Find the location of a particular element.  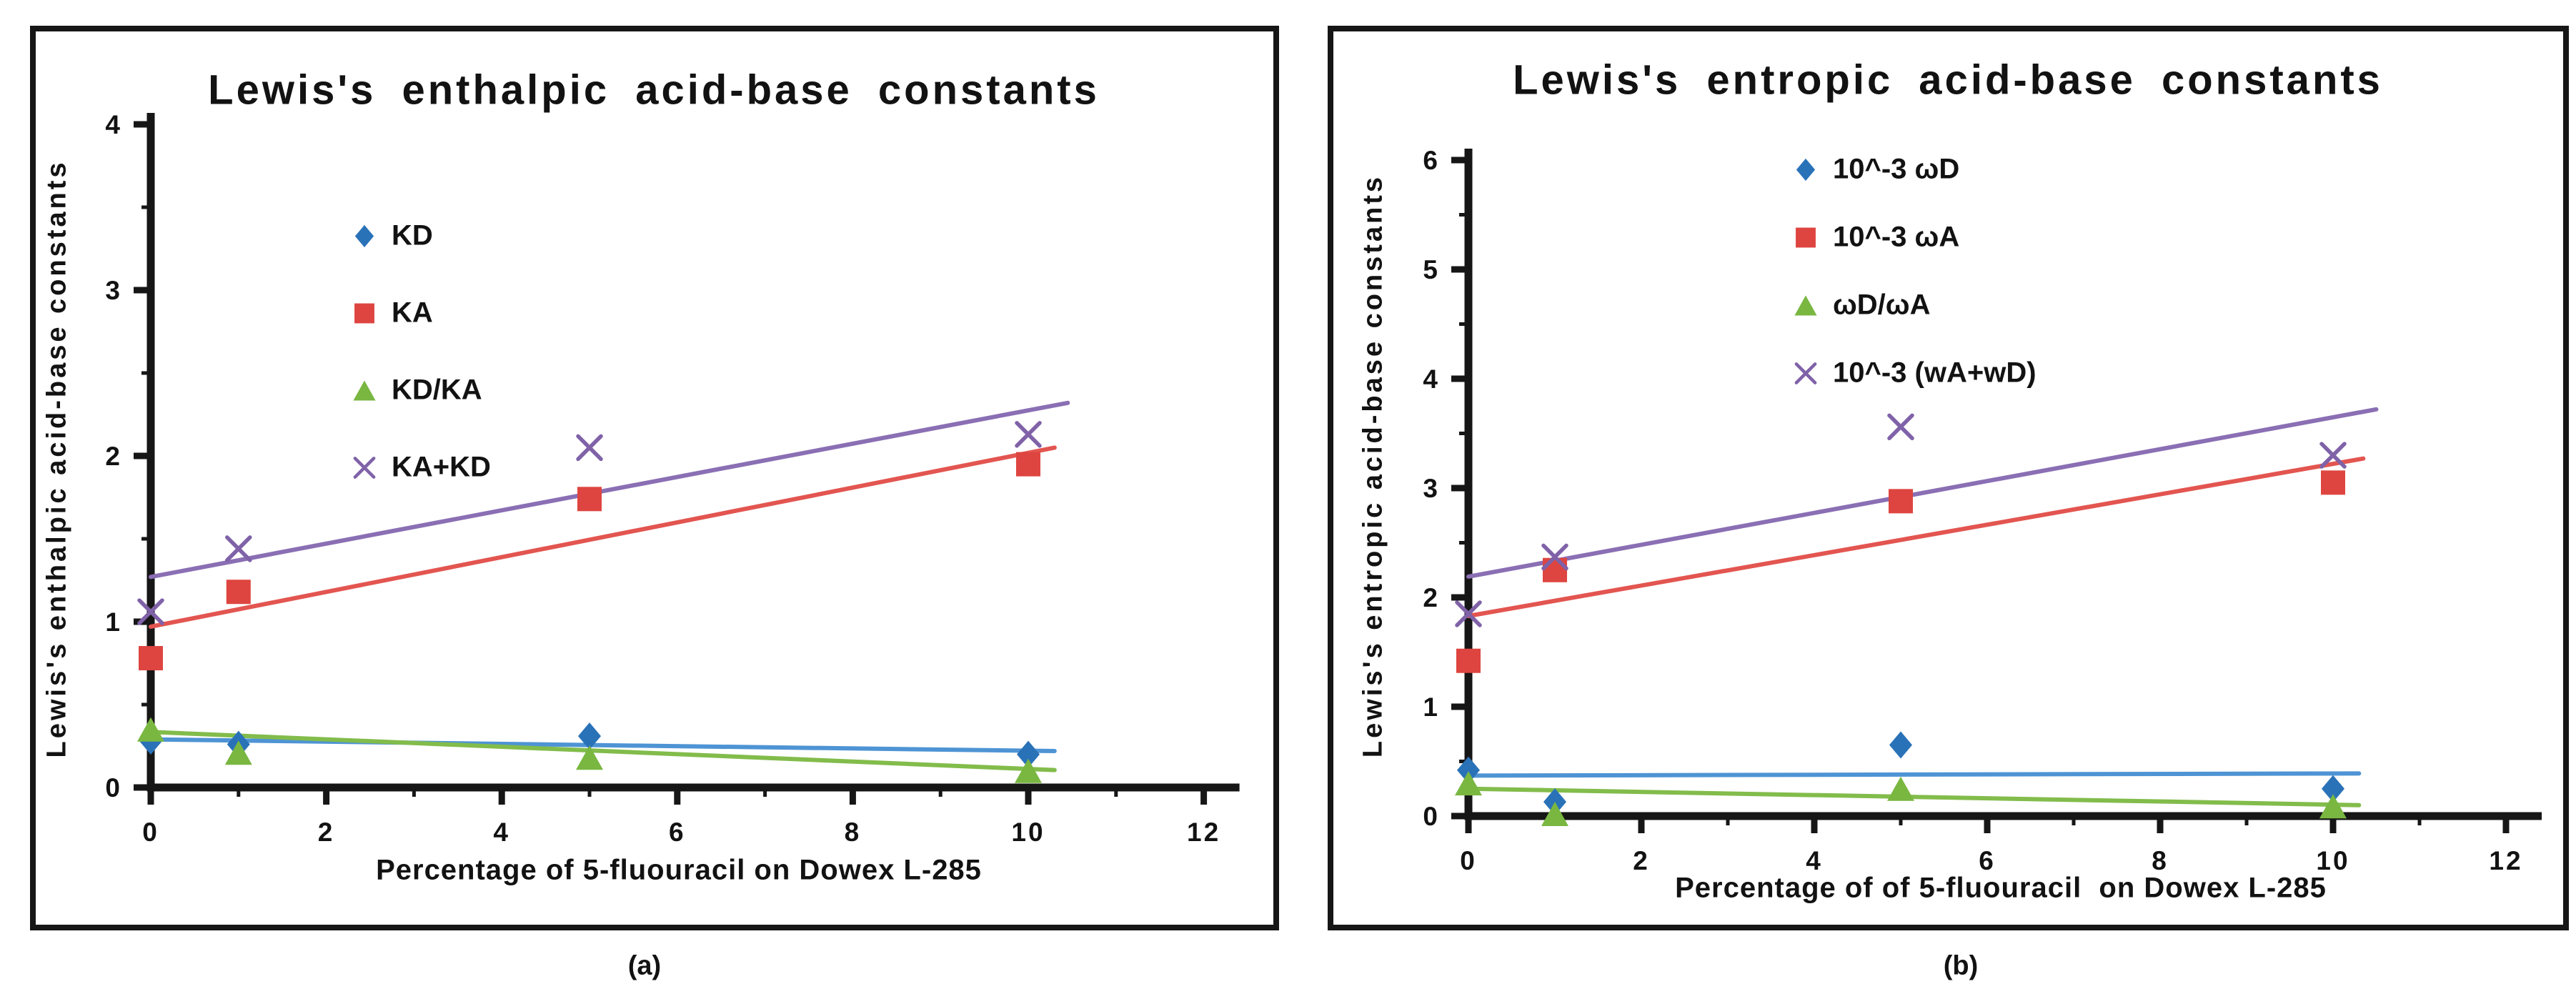

chart-b-y-axis-label: Lewis's entropic acid-base constants is located at coordinates (1373, 466).